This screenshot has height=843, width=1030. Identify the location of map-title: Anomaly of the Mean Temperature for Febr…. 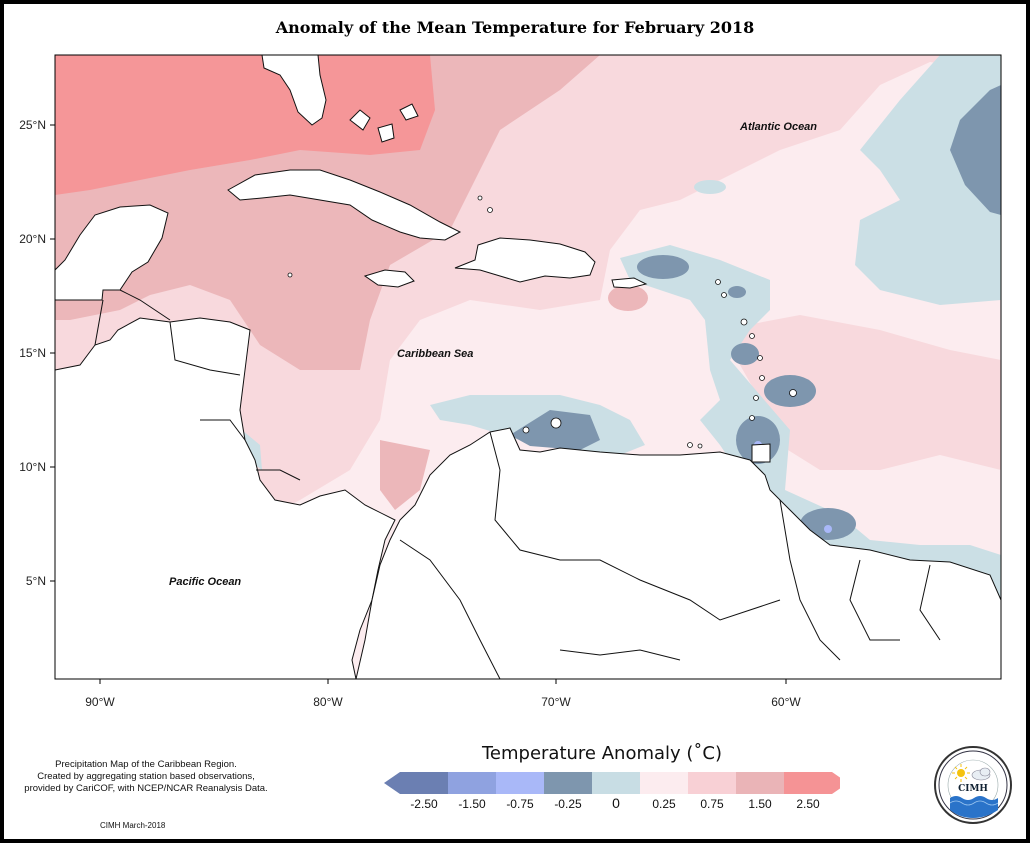
(515, 27).